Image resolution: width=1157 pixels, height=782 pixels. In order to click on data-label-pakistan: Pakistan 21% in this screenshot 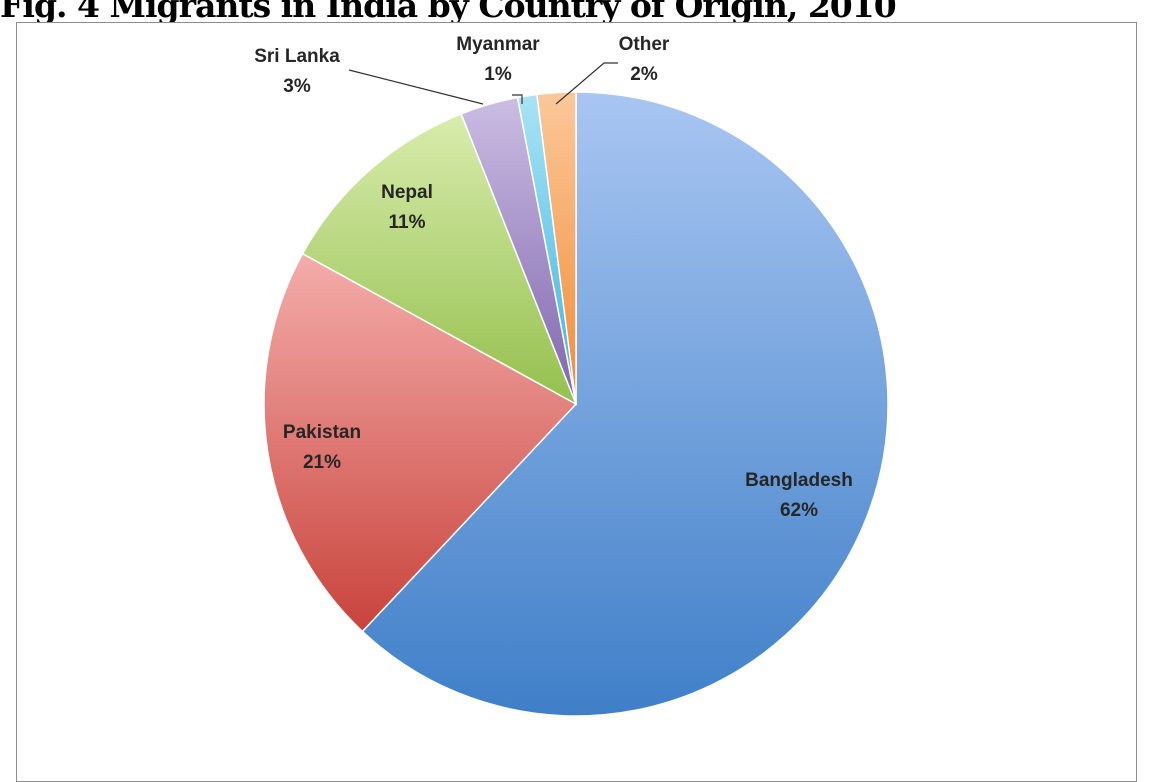, I will do `click(322, 447)`.